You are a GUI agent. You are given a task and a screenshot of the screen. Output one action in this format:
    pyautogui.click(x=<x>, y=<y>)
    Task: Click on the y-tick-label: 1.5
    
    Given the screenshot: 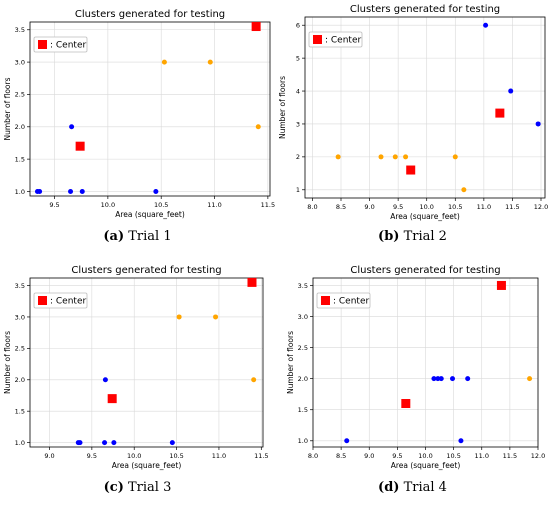 What is the action you would take?
    pyautogui.click(x=20, y=159)
    